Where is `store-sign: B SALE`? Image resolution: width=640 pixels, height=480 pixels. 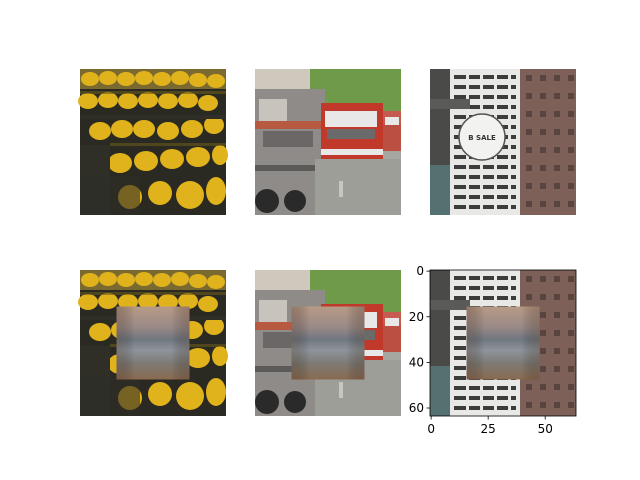
store-sign: B SALE is located at coordinates (482, 137).